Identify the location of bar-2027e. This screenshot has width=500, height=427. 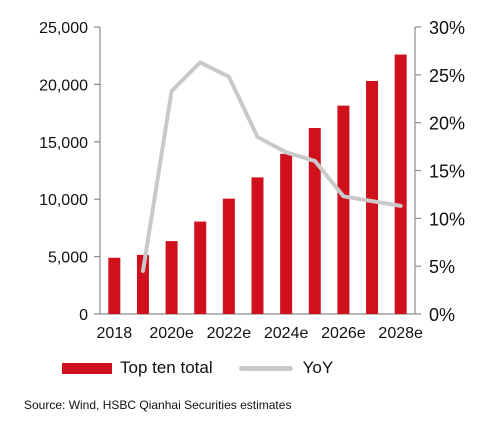
(372, 197).